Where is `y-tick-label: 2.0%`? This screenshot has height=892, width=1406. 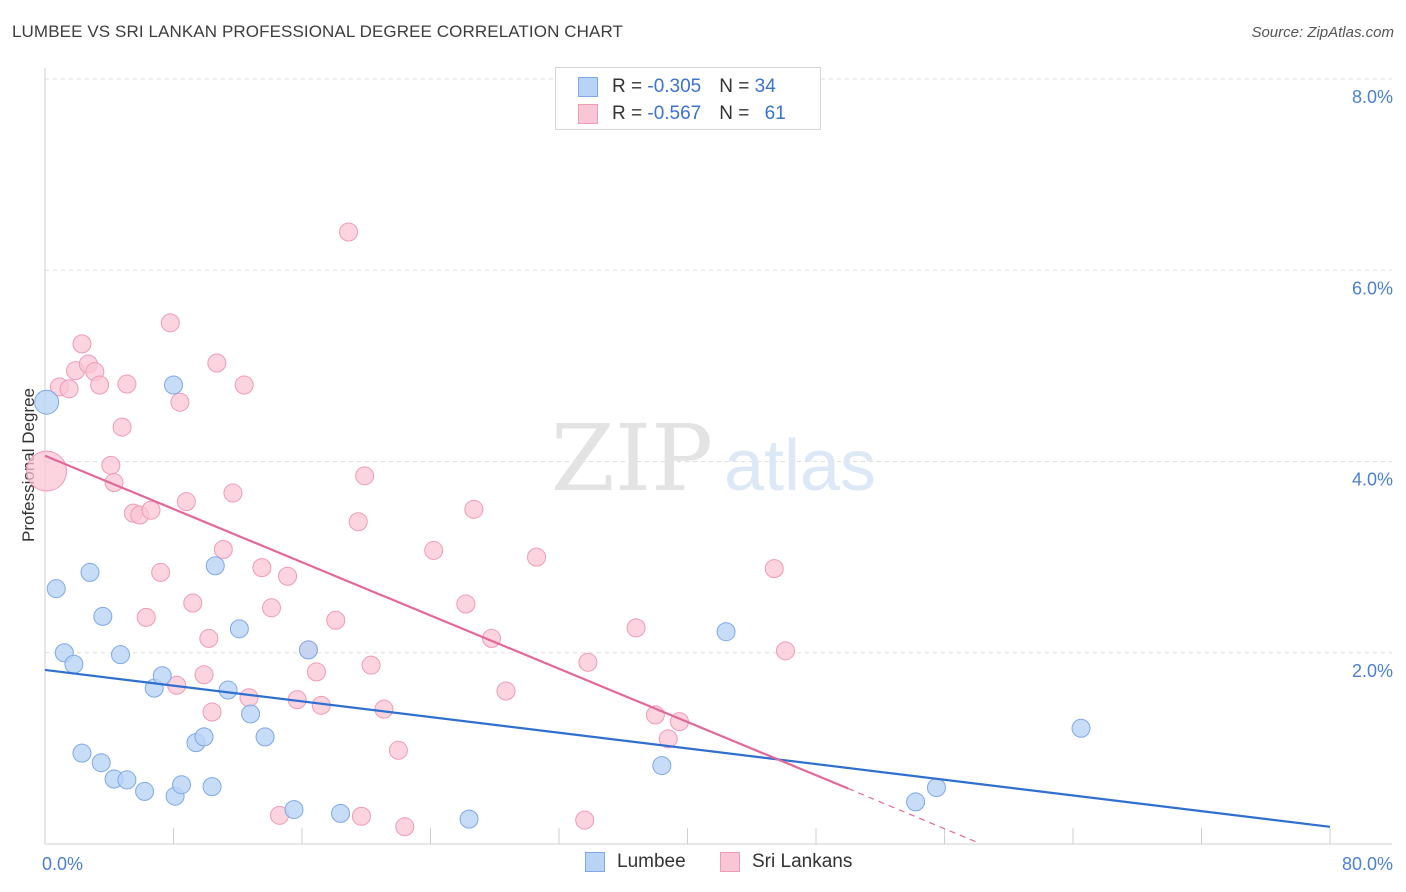
y-tick-label: 2.0% is located at coordinates (1372, 671).